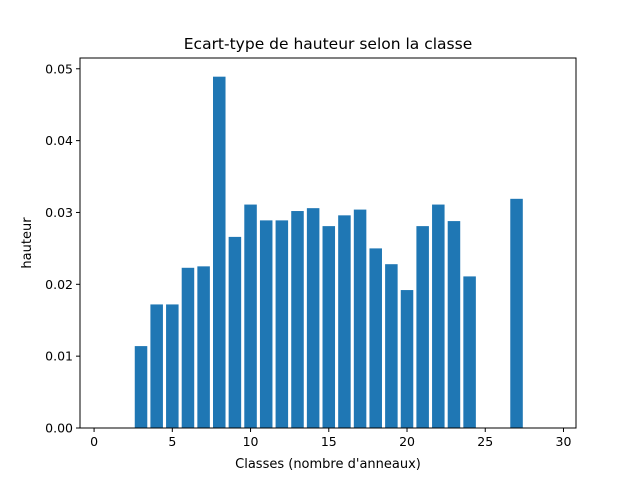 The height and width of the screenshot is (480, 640). Describe the element at coordinates (329, 441) in the screenshot. I see `x-tick-label: 15` at that location.